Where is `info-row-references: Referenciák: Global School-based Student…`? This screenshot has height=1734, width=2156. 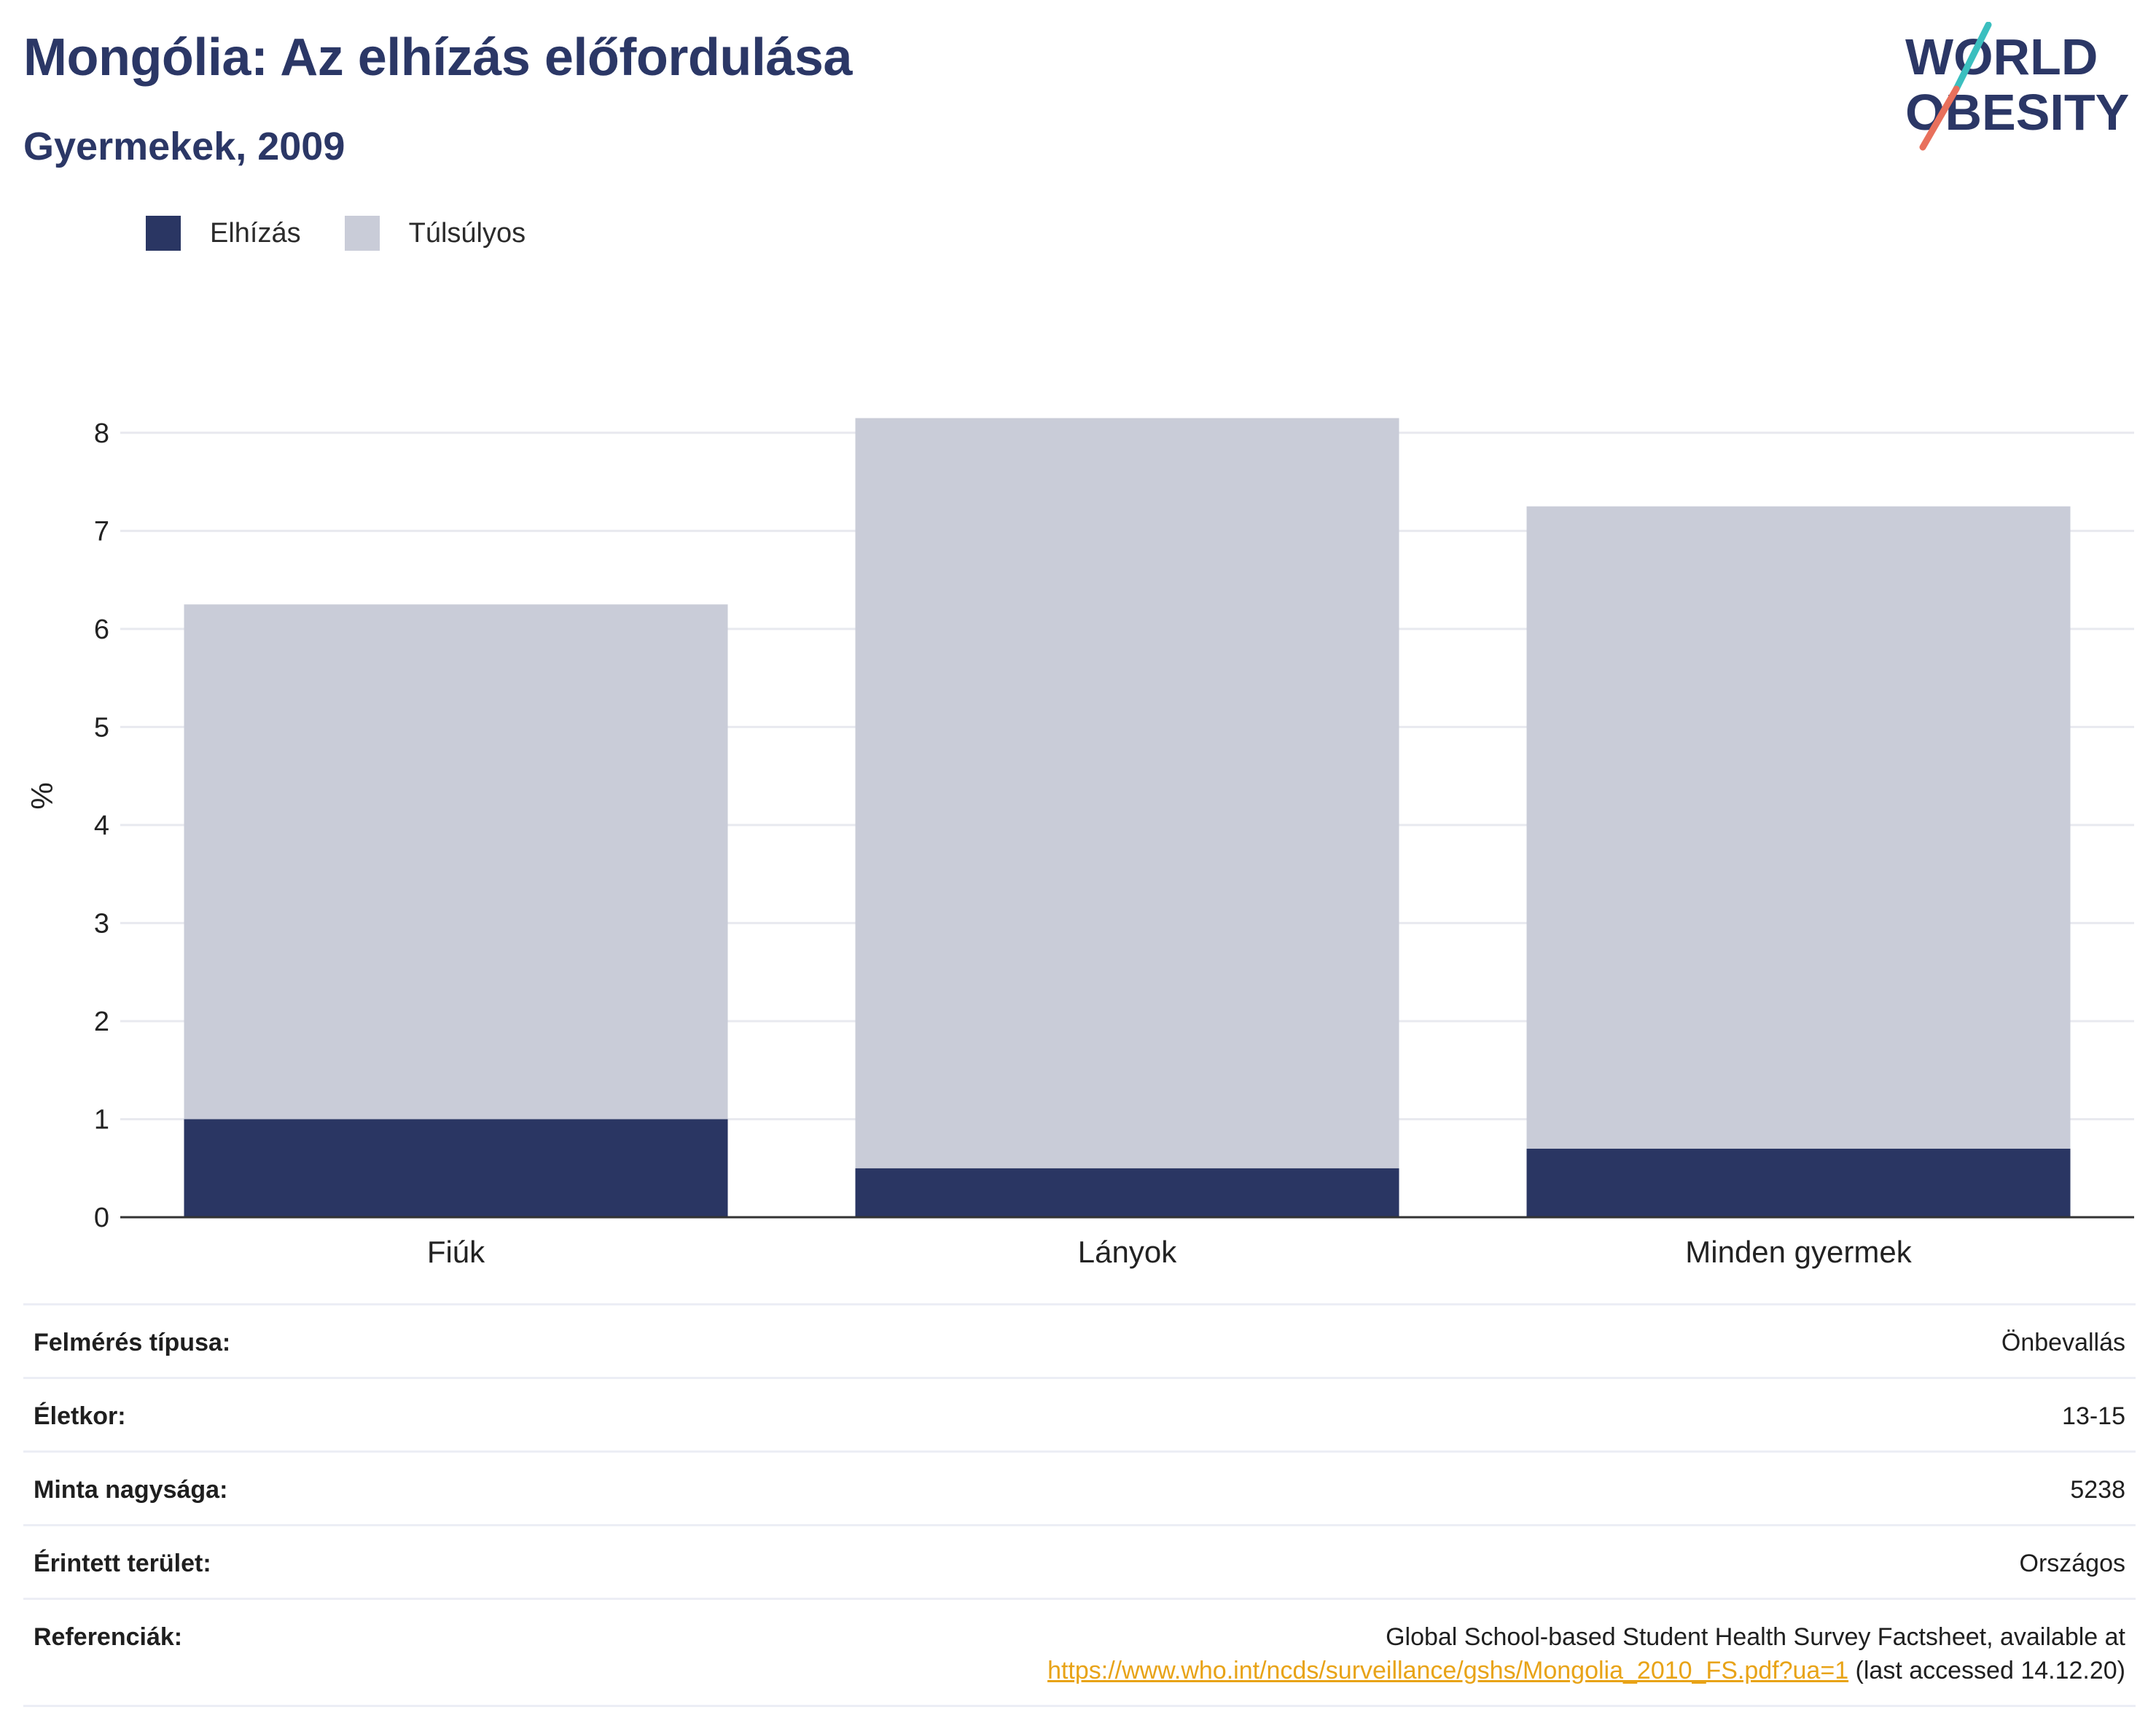 info-row-references: Referenciák: Global School-based Student… is located at coordinates (1079, 1654).